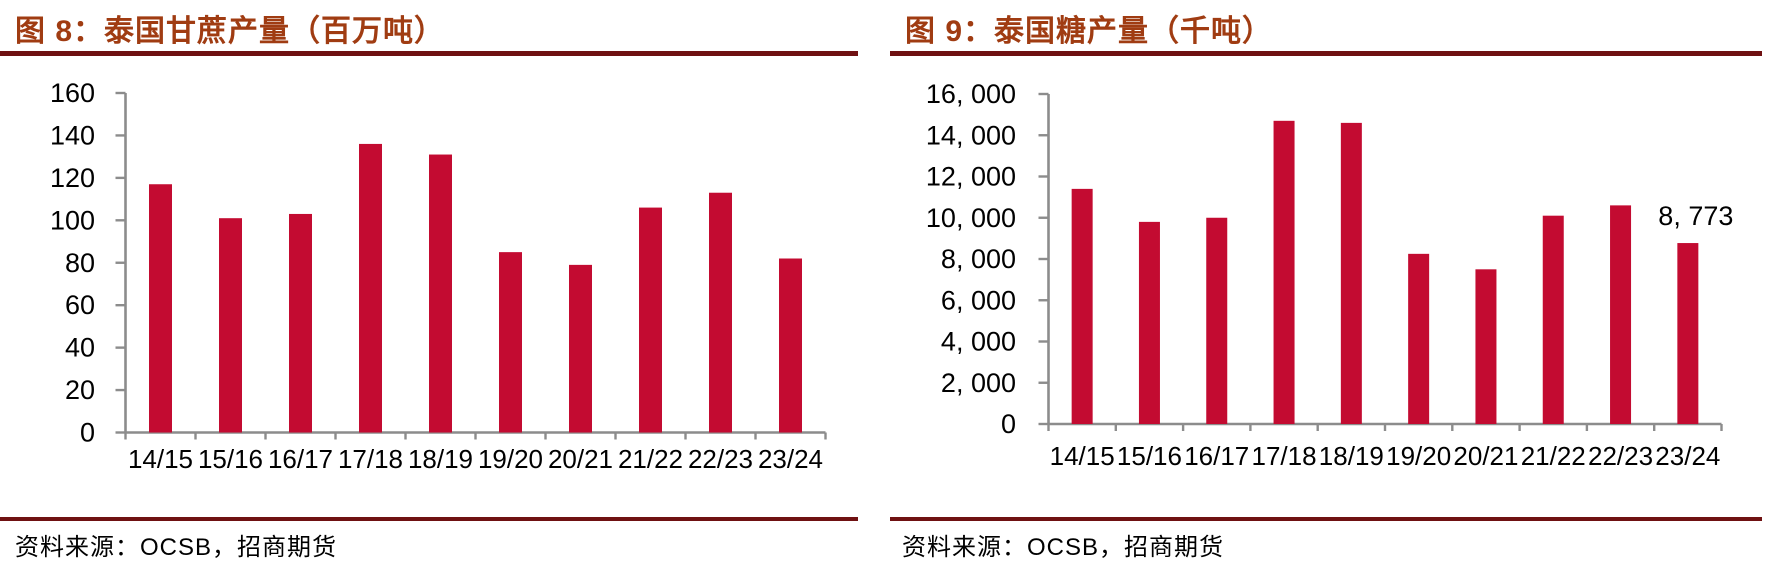  Describe the element at coordinates (72, 178) in the screenshot. I see `y-axis-tick-label: 120` at that location.